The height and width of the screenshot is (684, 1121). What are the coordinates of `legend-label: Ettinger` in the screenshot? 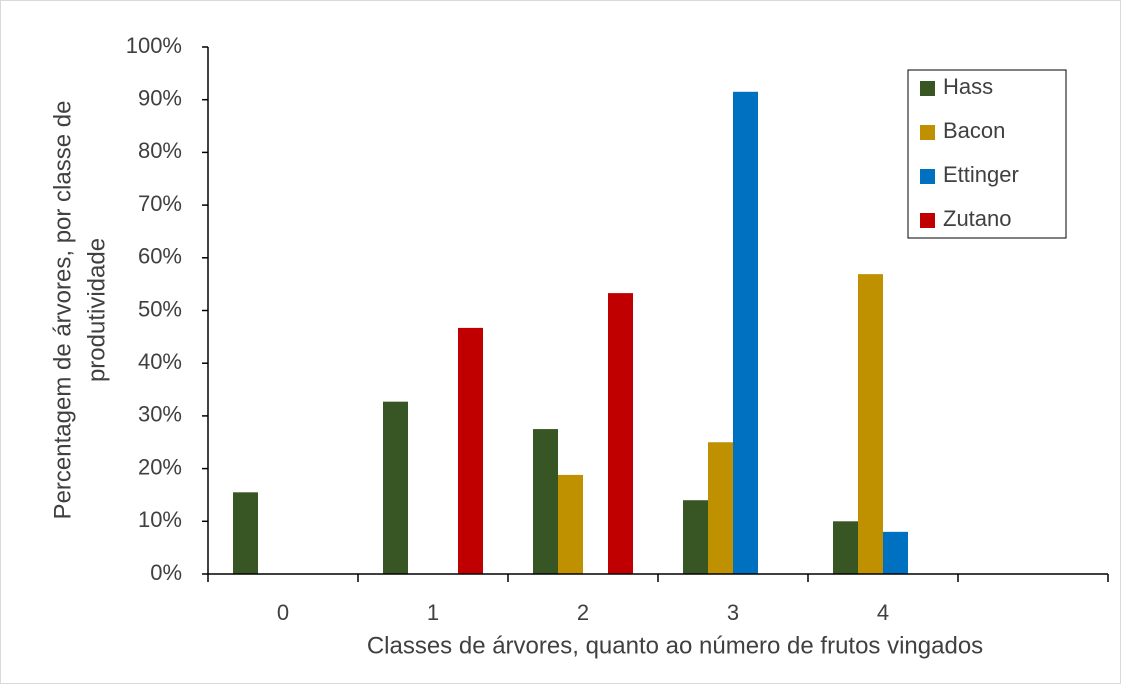 It's located at (981, 174).